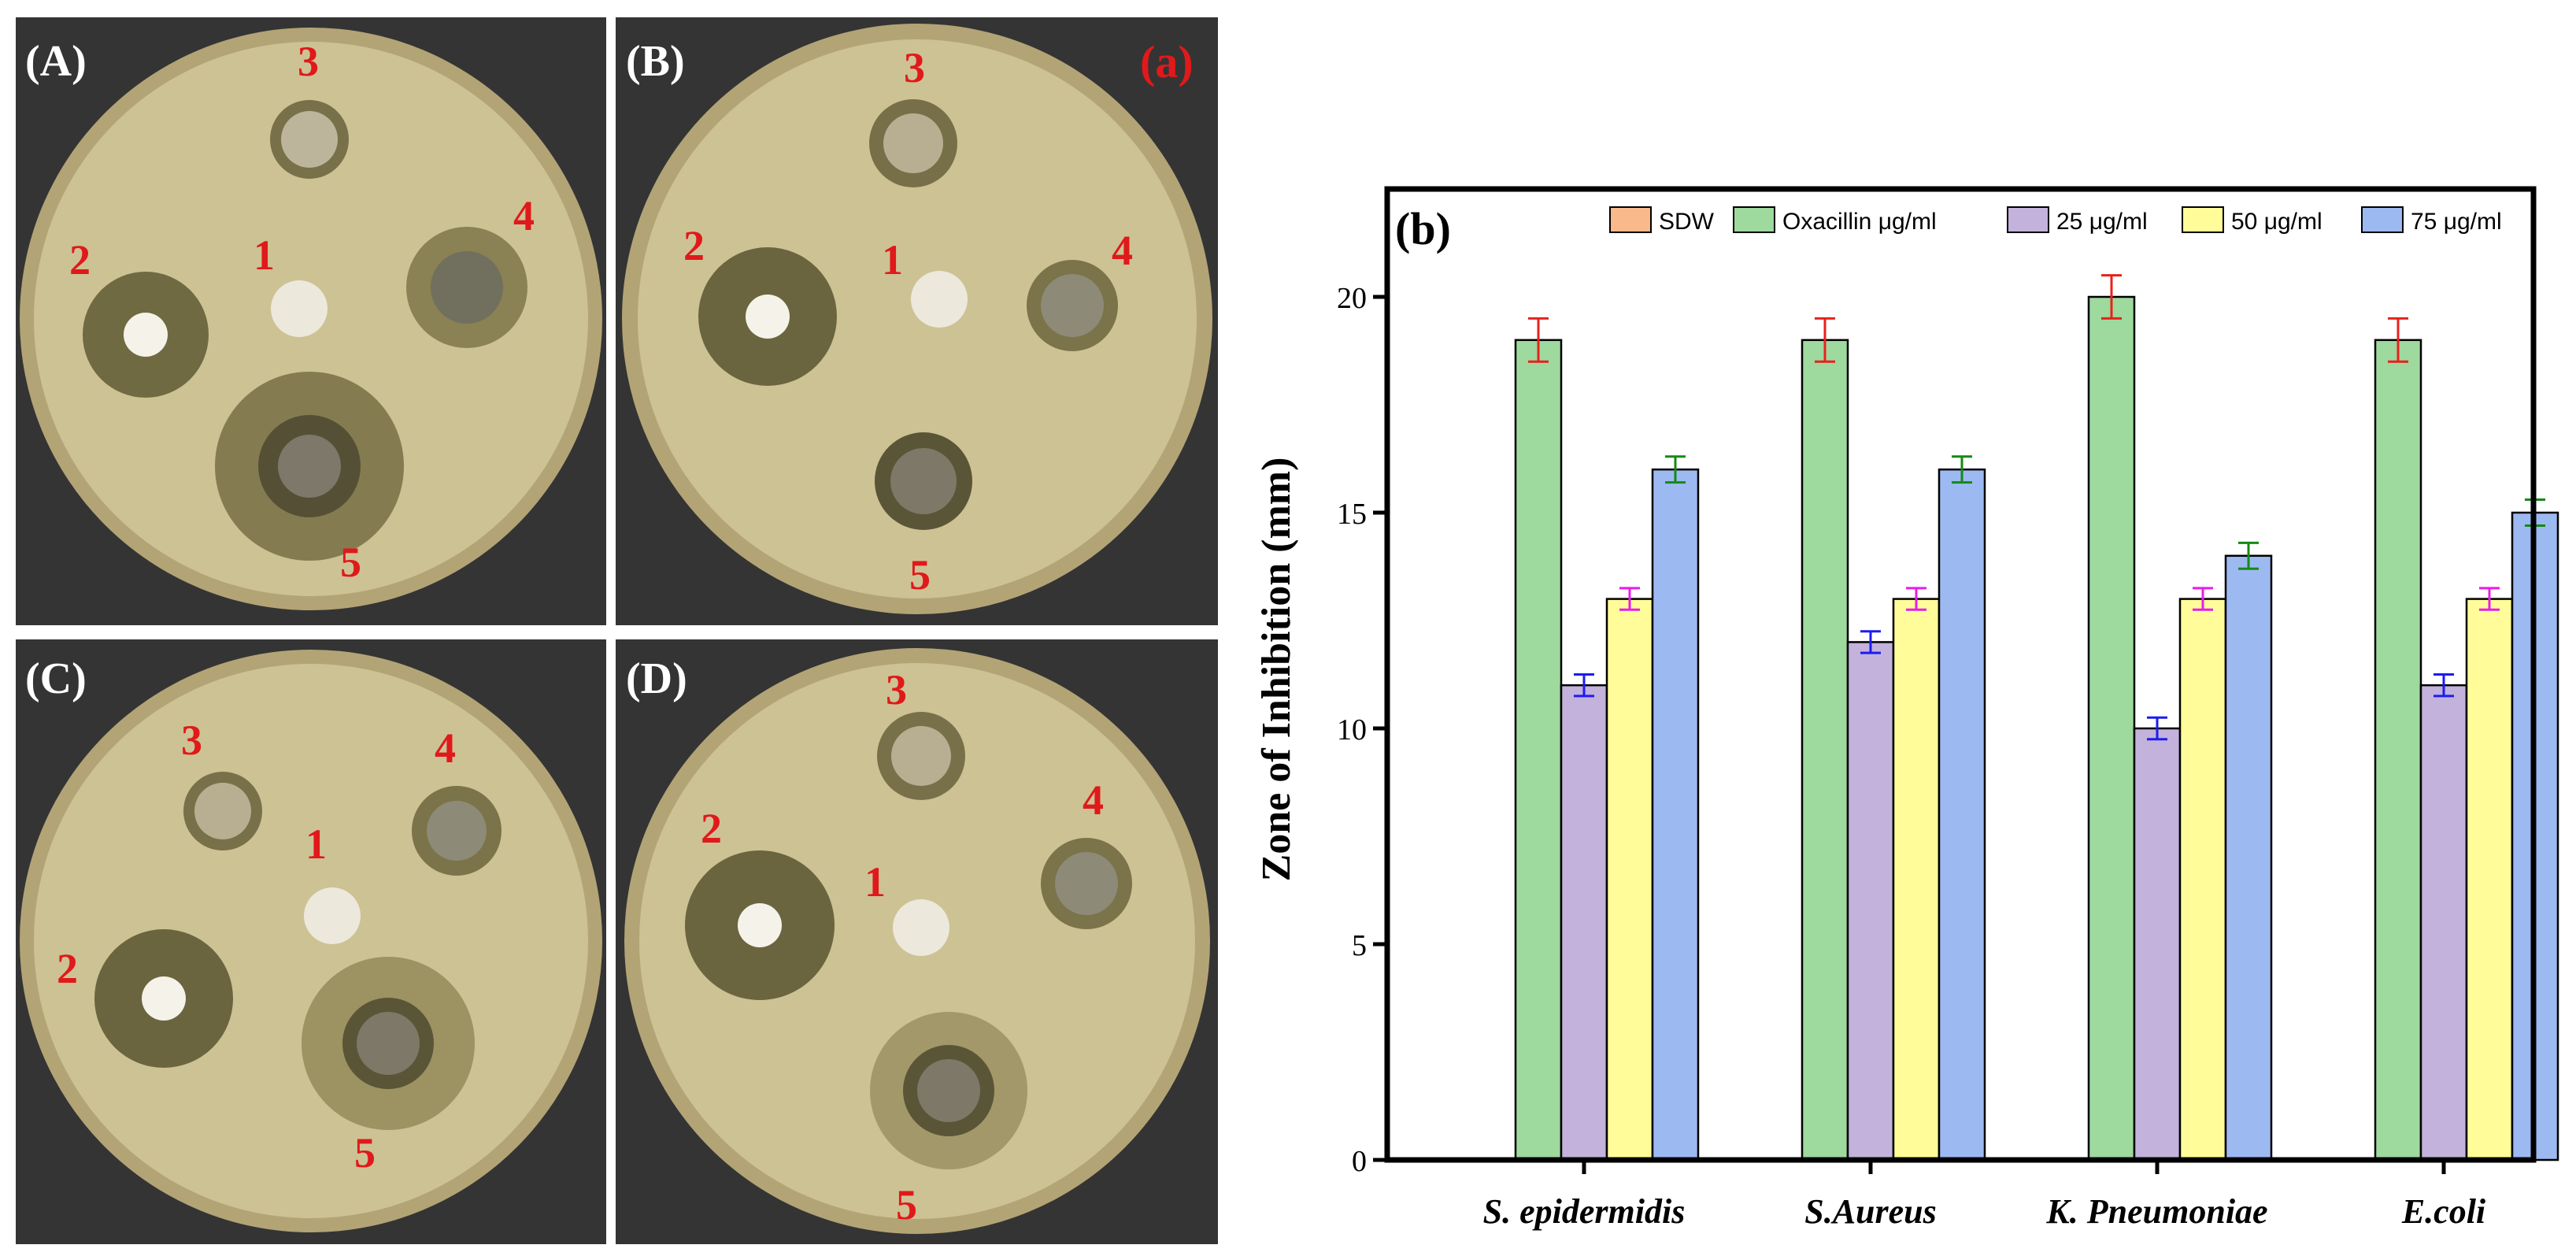 This screenshot has width=2576, height=1256. Describe the element at coordinates (1423, 228) in the screenshot. I see `panel-label: (b)` at that location.